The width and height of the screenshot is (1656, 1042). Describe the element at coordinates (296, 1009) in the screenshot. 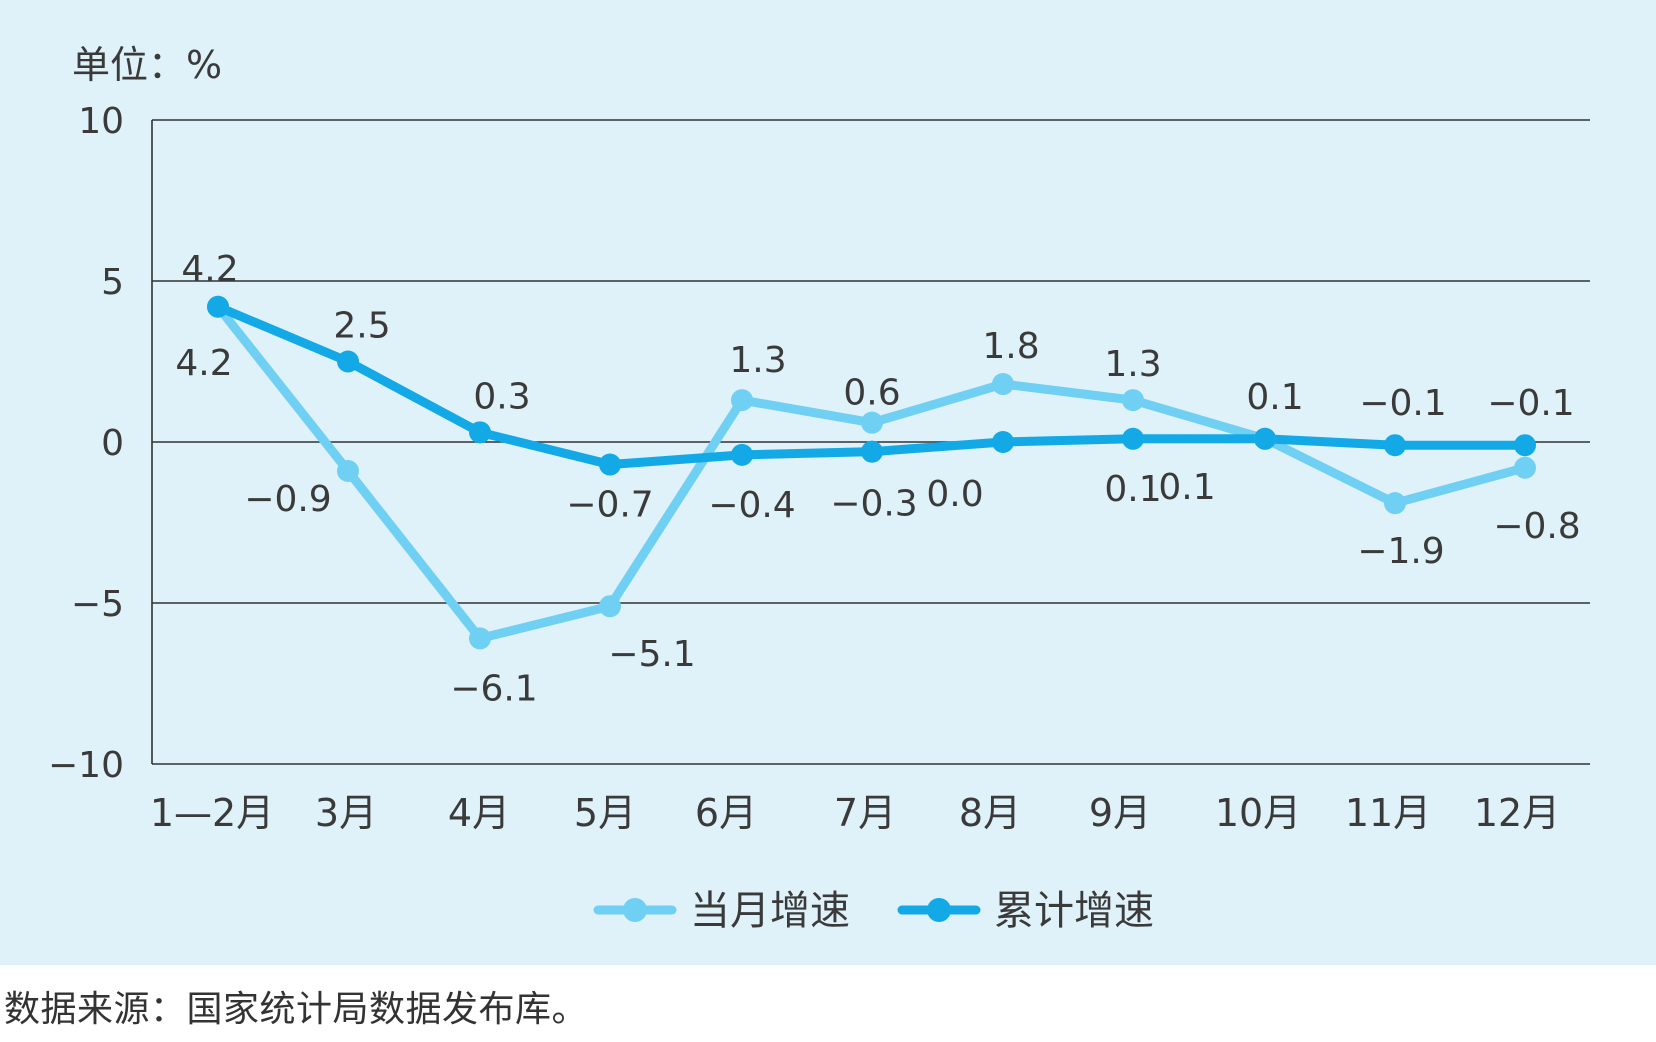

I see `source-note: 数据来源：国家统计局数据发布库。` at that location.